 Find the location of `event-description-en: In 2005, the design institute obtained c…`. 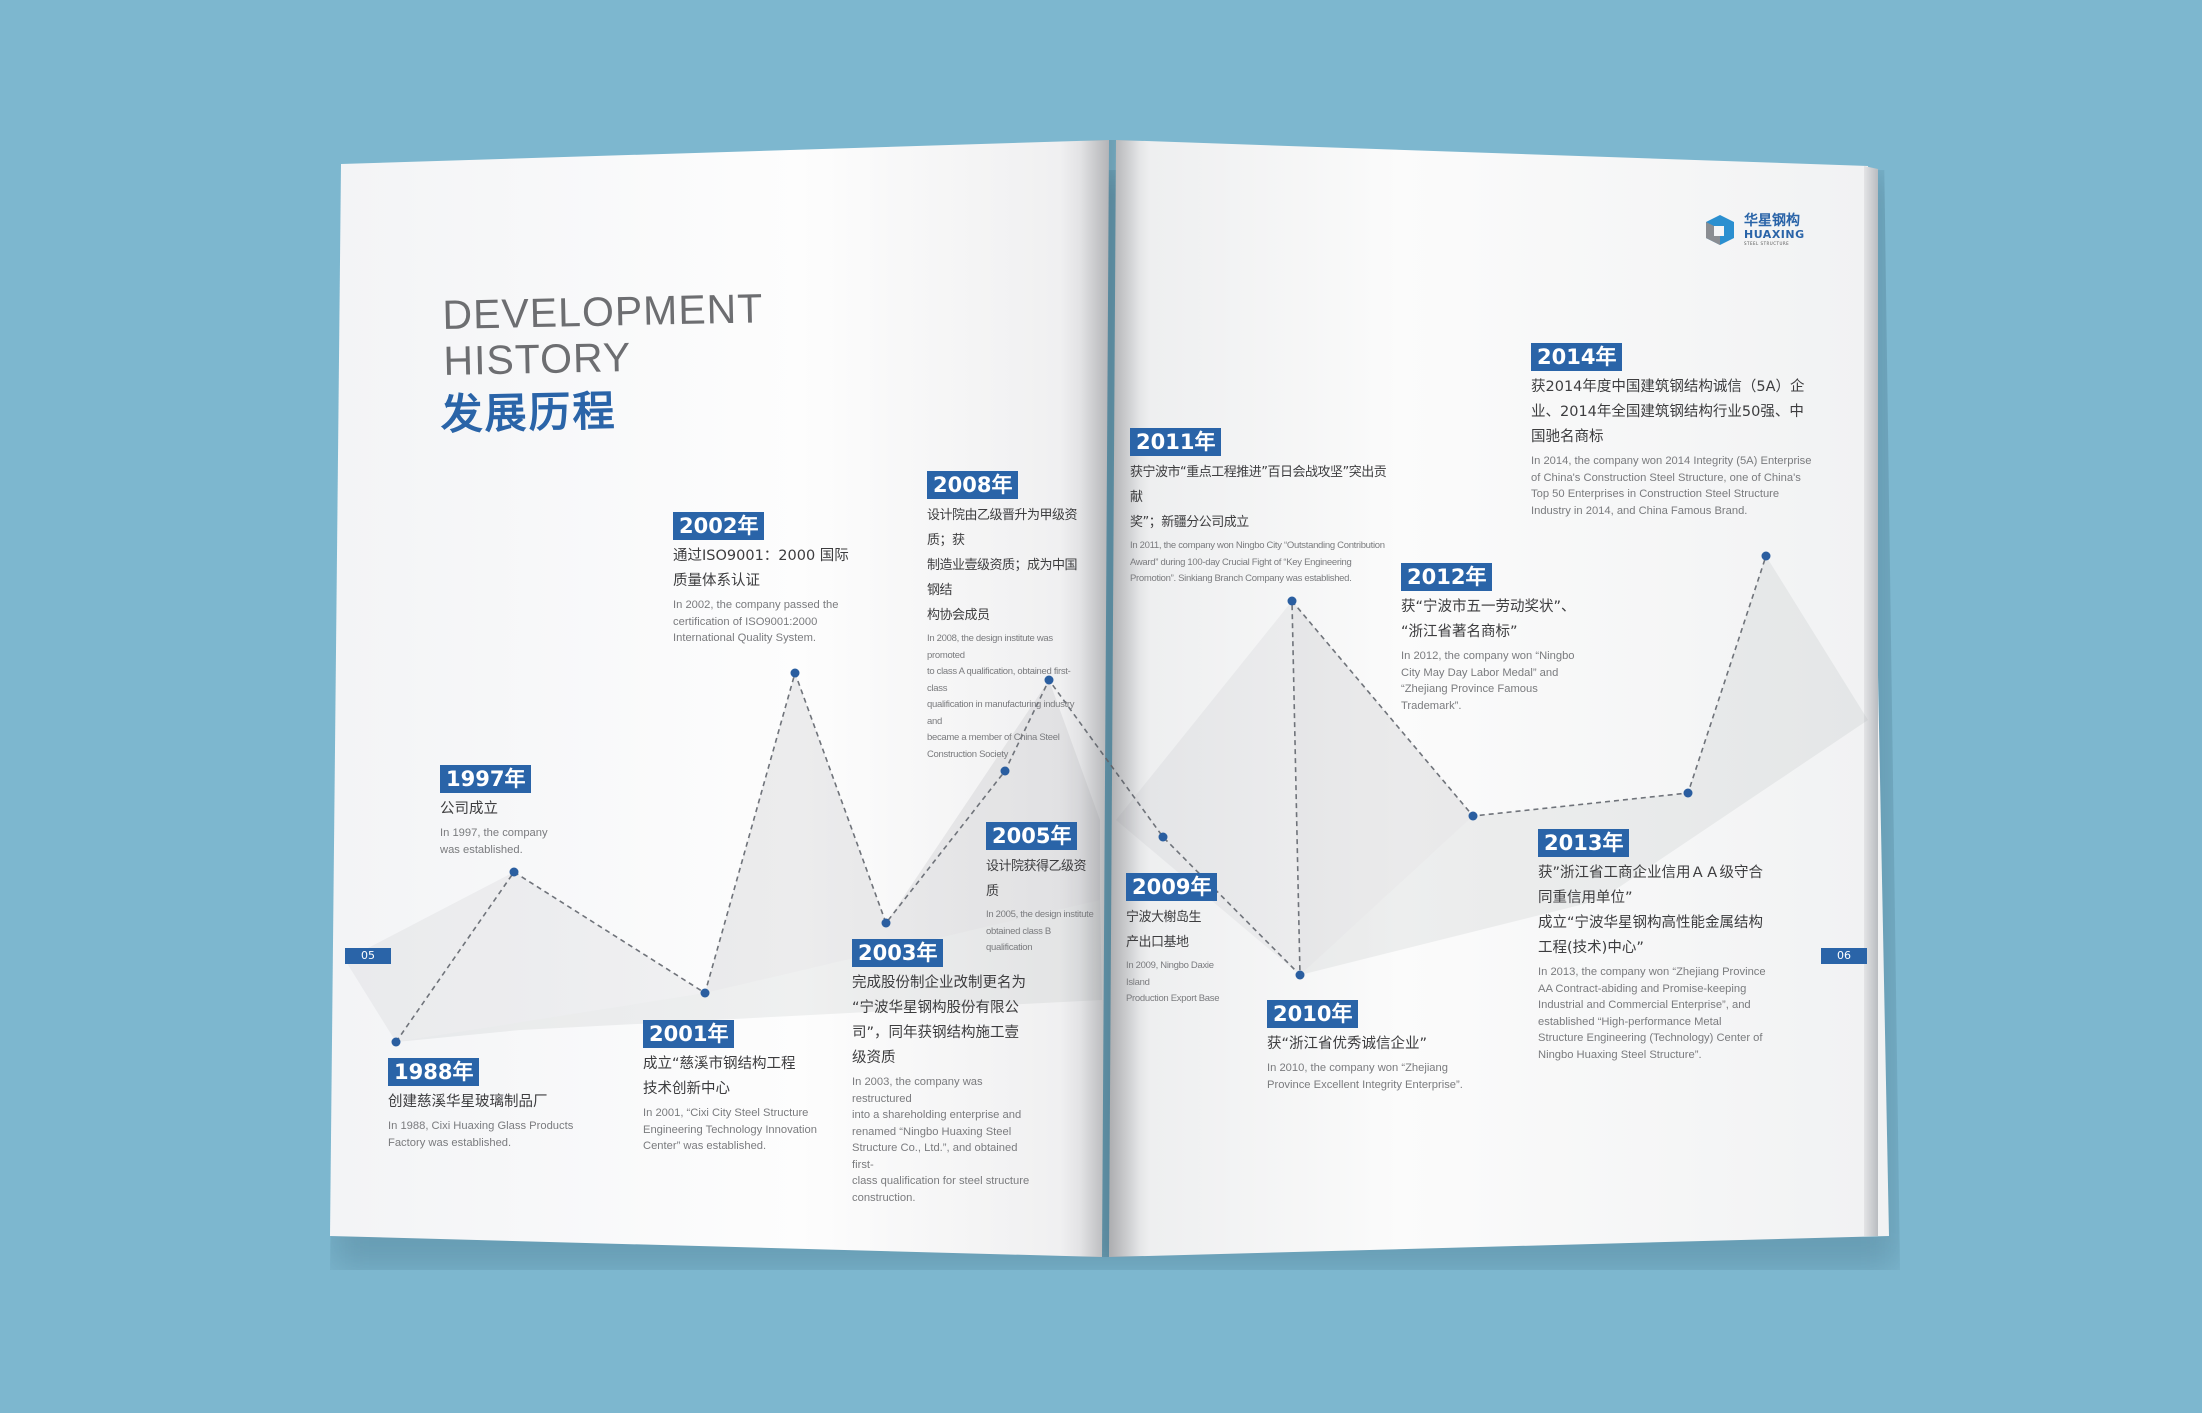

event-description-en: In 2005, the design institute obtained c… is located at coordinates (1040, 931).